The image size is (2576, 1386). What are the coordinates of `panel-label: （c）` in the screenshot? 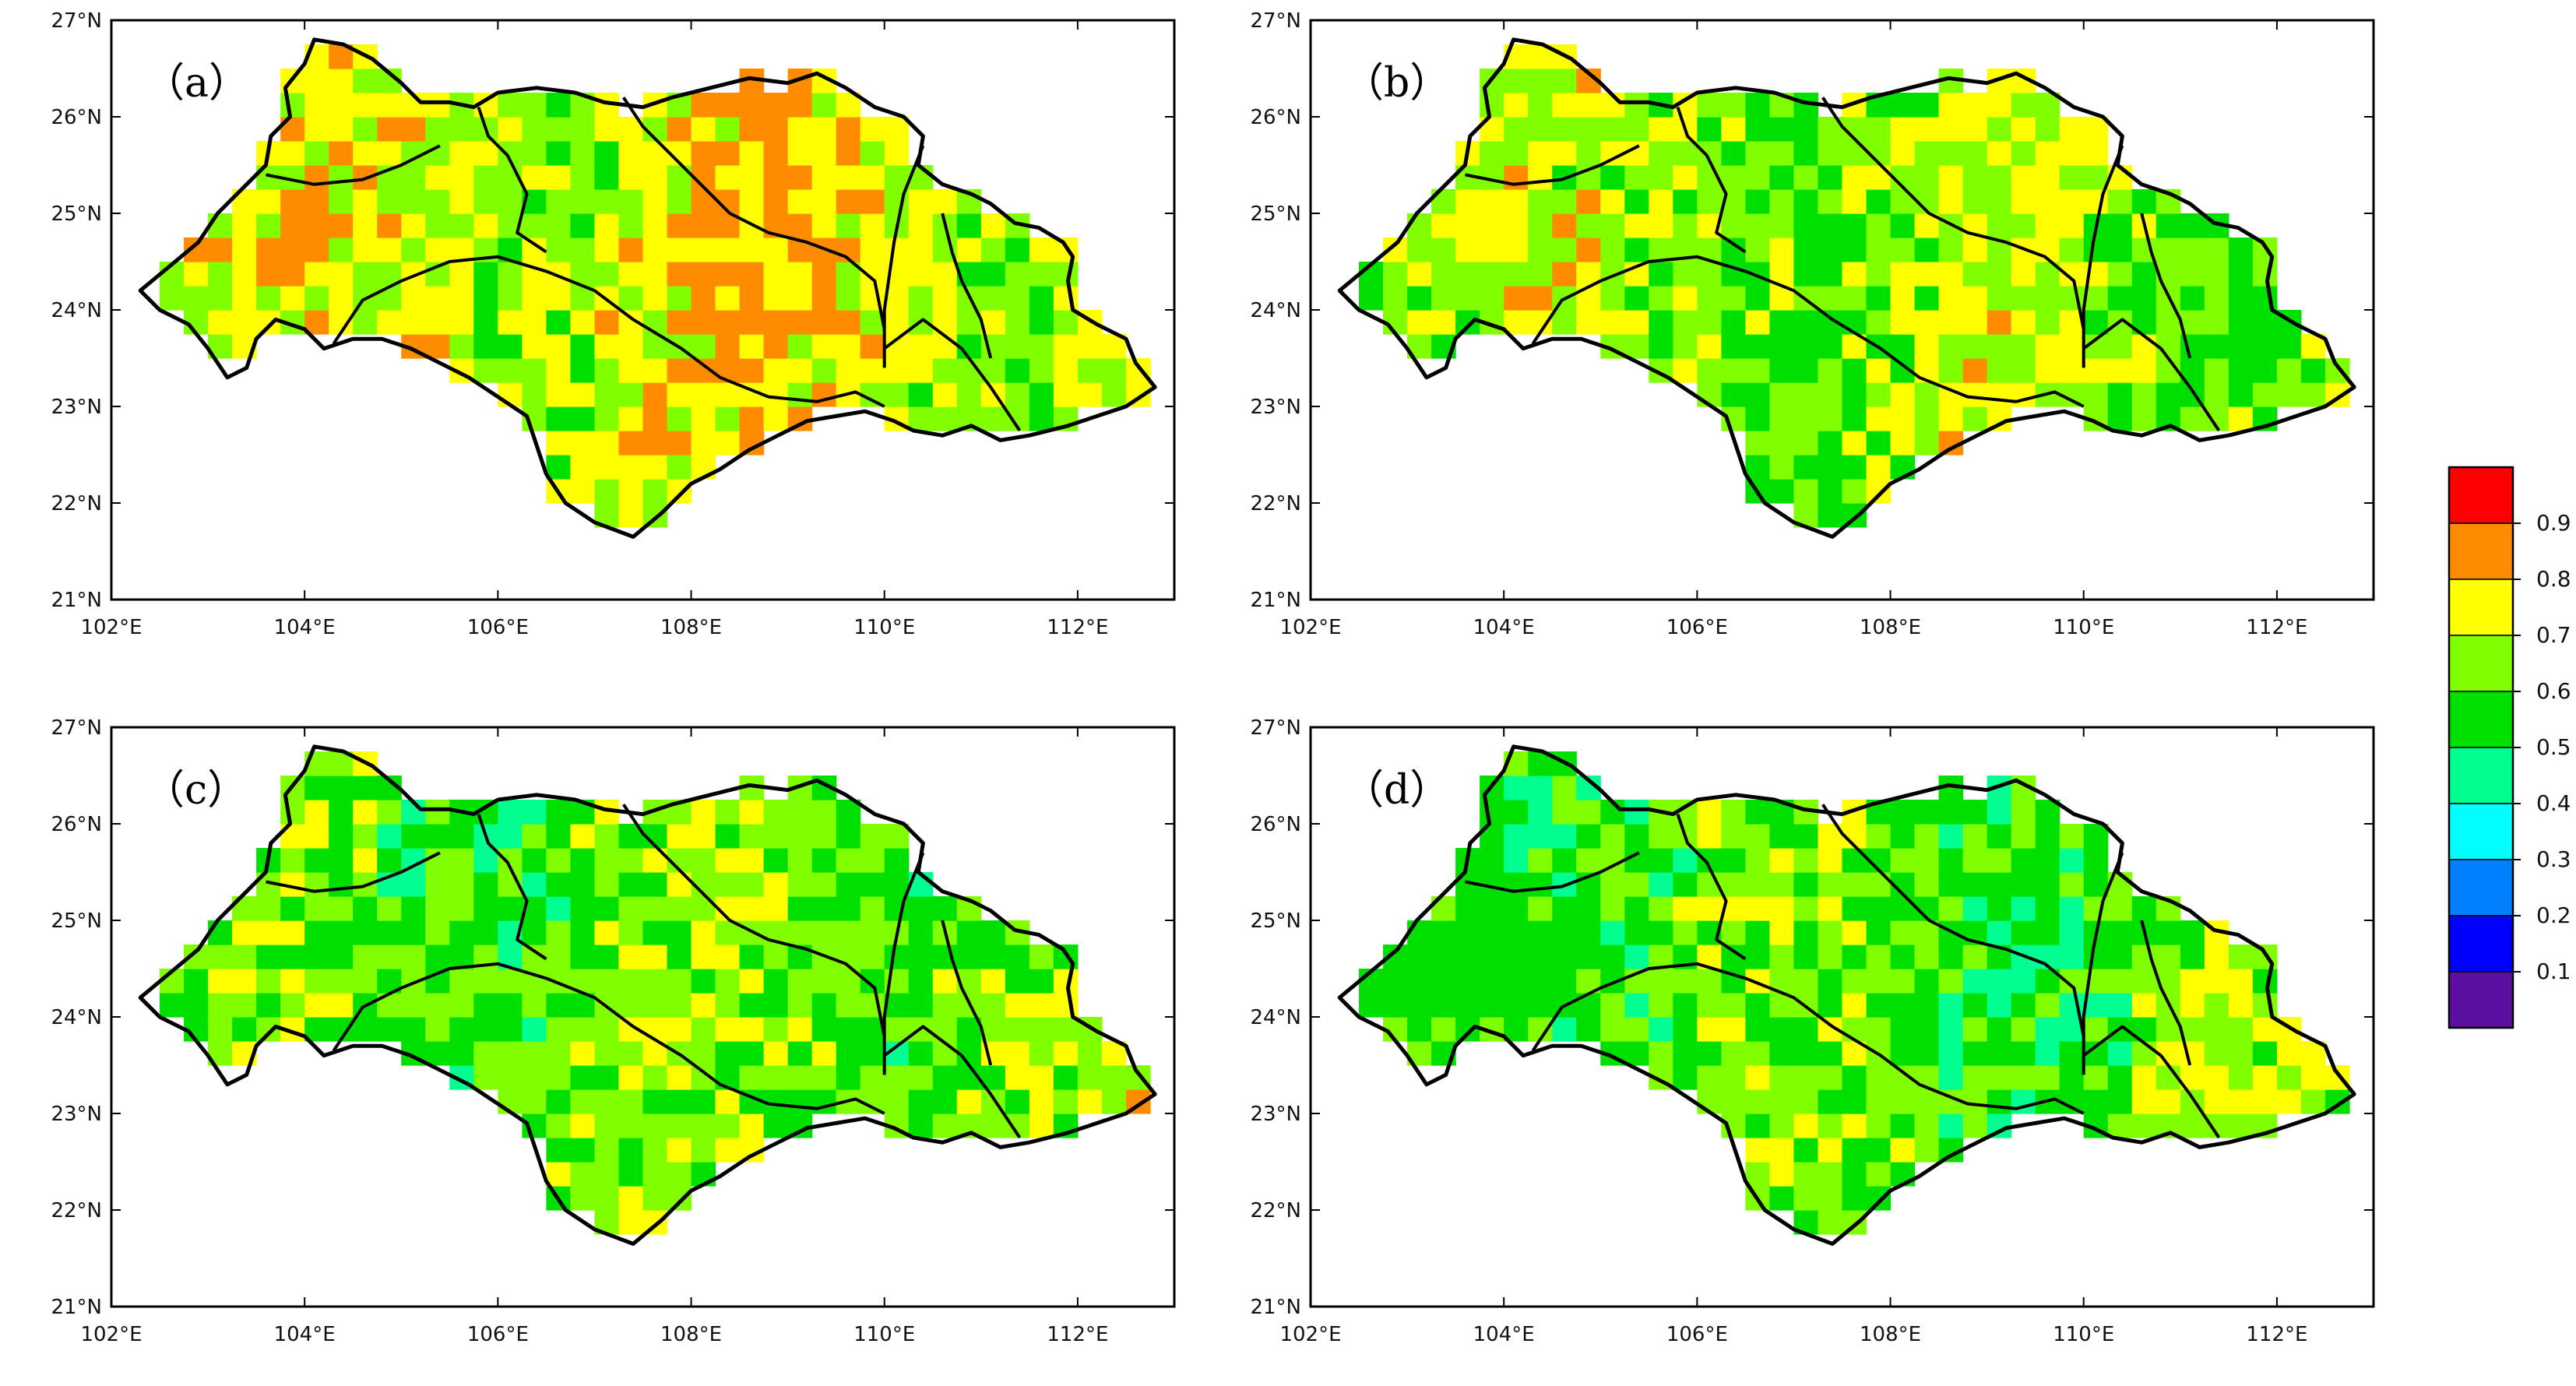 It's located at (196, 790).